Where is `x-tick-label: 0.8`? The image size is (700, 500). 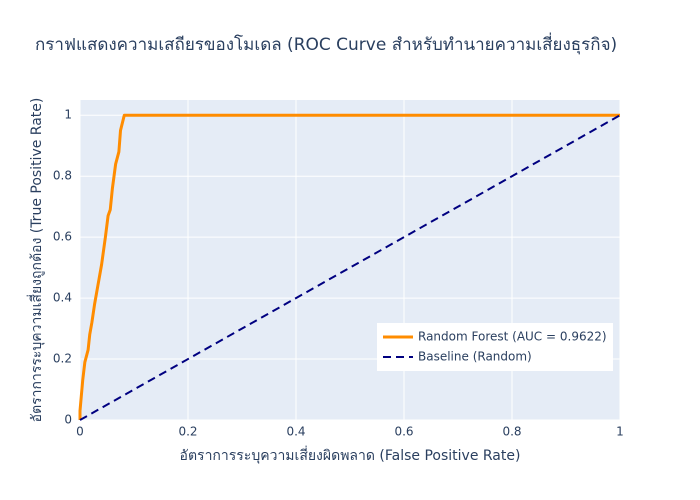 x-tick-label: 0.8 is located at coordinates (511, 432).